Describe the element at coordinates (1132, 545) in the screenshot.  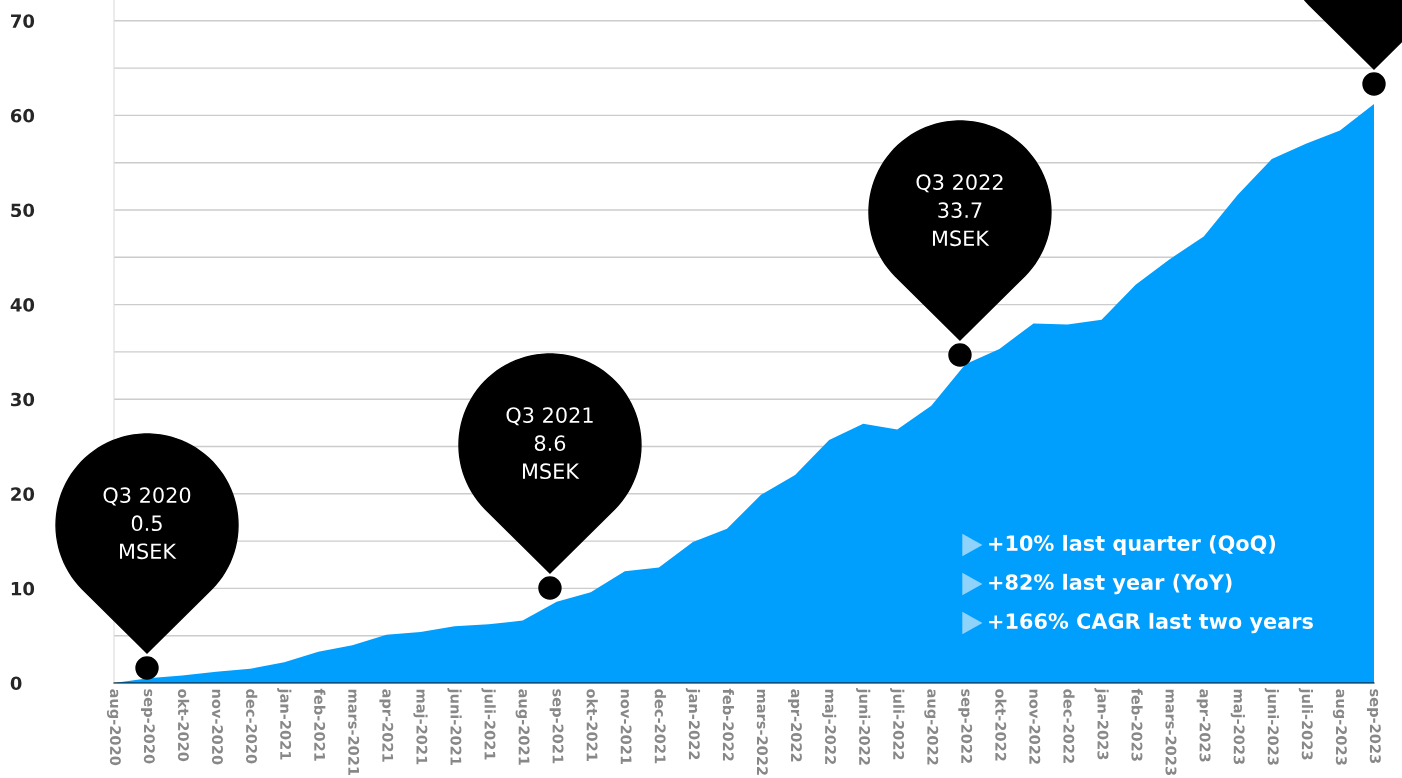
I see `annotation: +10% last quarter (QoQ)` at that location.